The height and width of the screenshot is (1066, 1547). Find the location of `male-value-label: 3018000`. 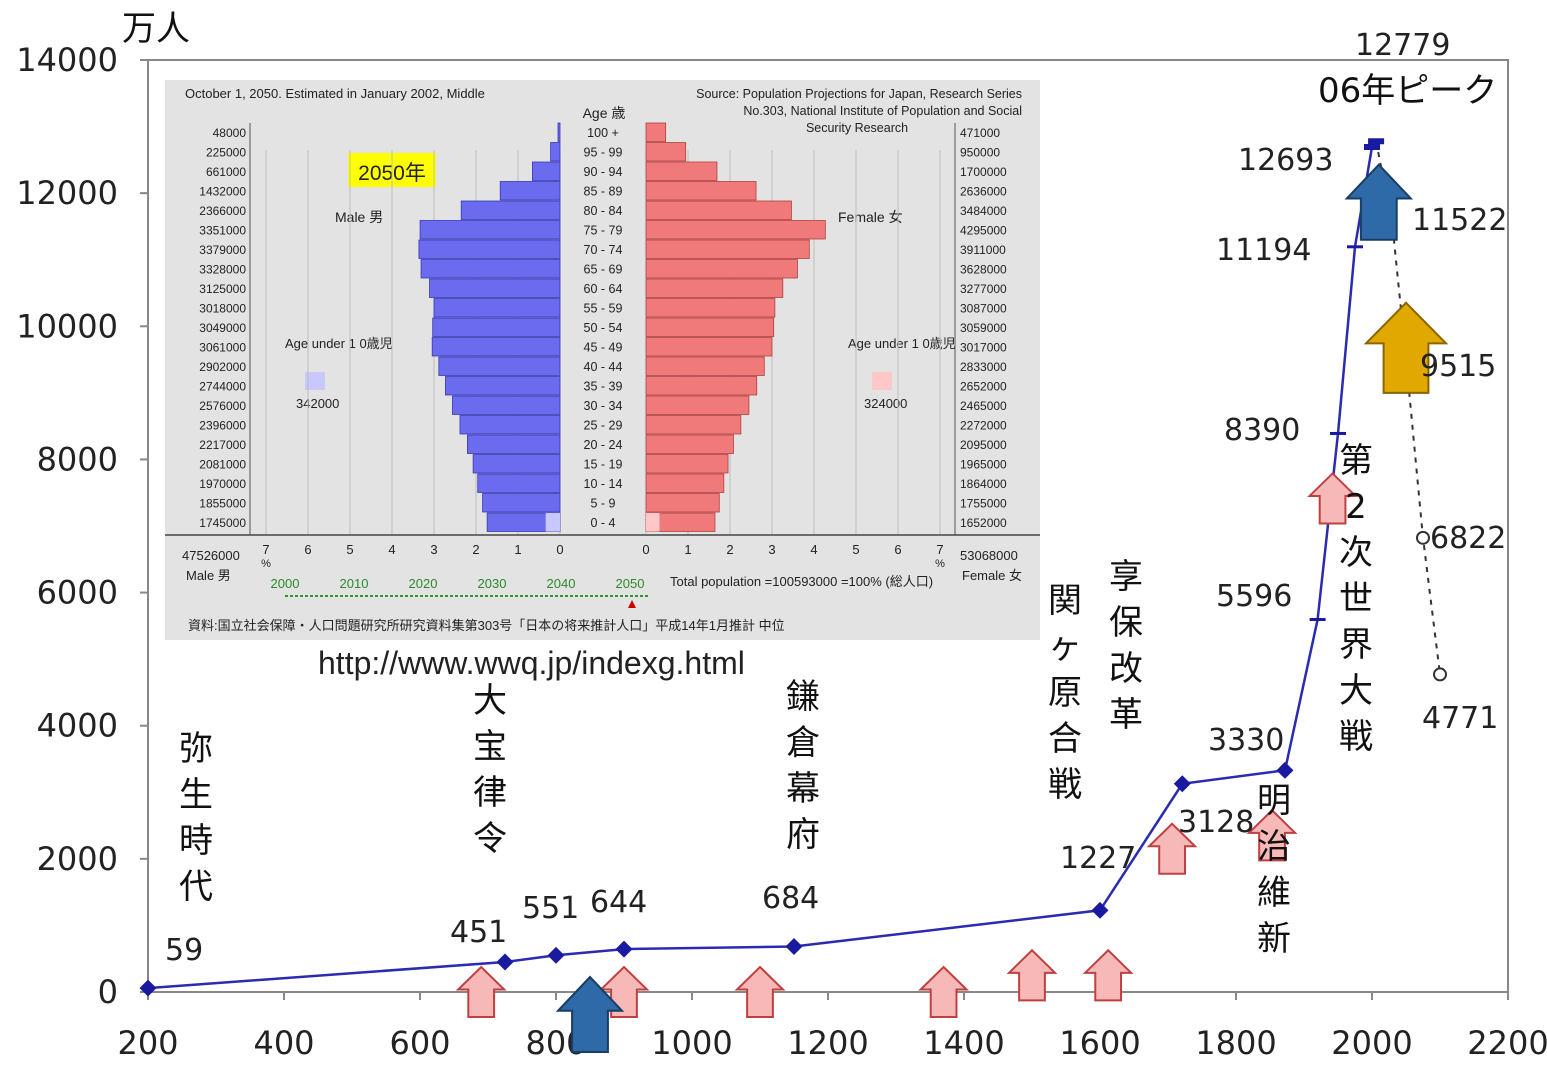

male-value-label: 3018000 is located at coordinates (222, 309).